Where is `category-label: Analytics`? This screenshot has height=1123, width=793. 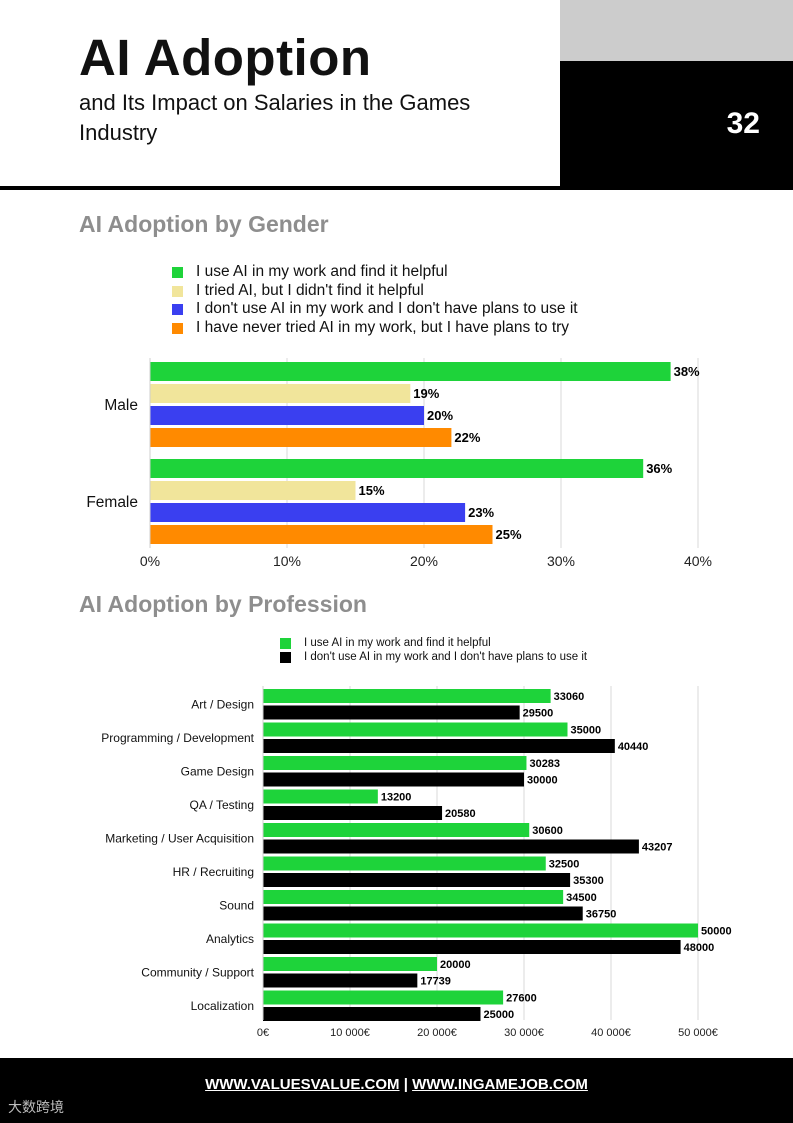 category-label: Analytics is located at coordinates (230, 939).